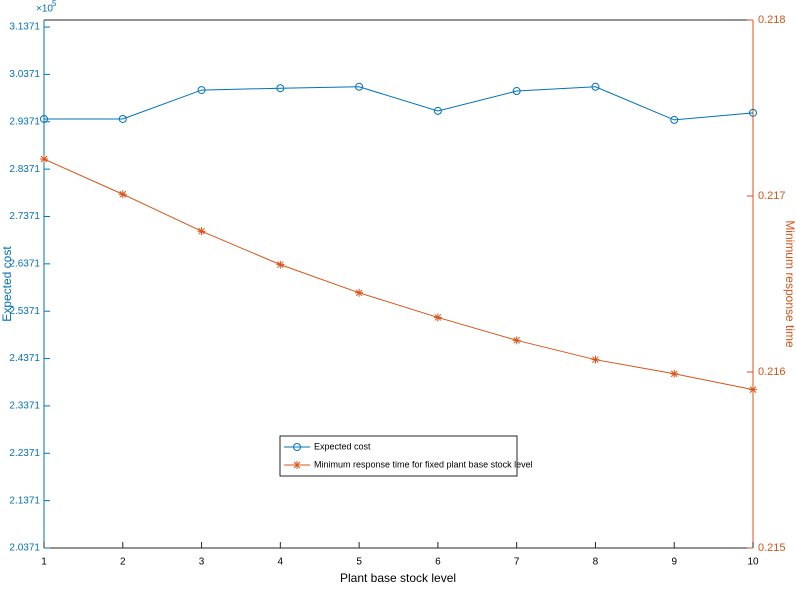  Describe the element at coordinates (24, 169) in the screenshot. I see `y-tick-label: 2.8371` at that location.